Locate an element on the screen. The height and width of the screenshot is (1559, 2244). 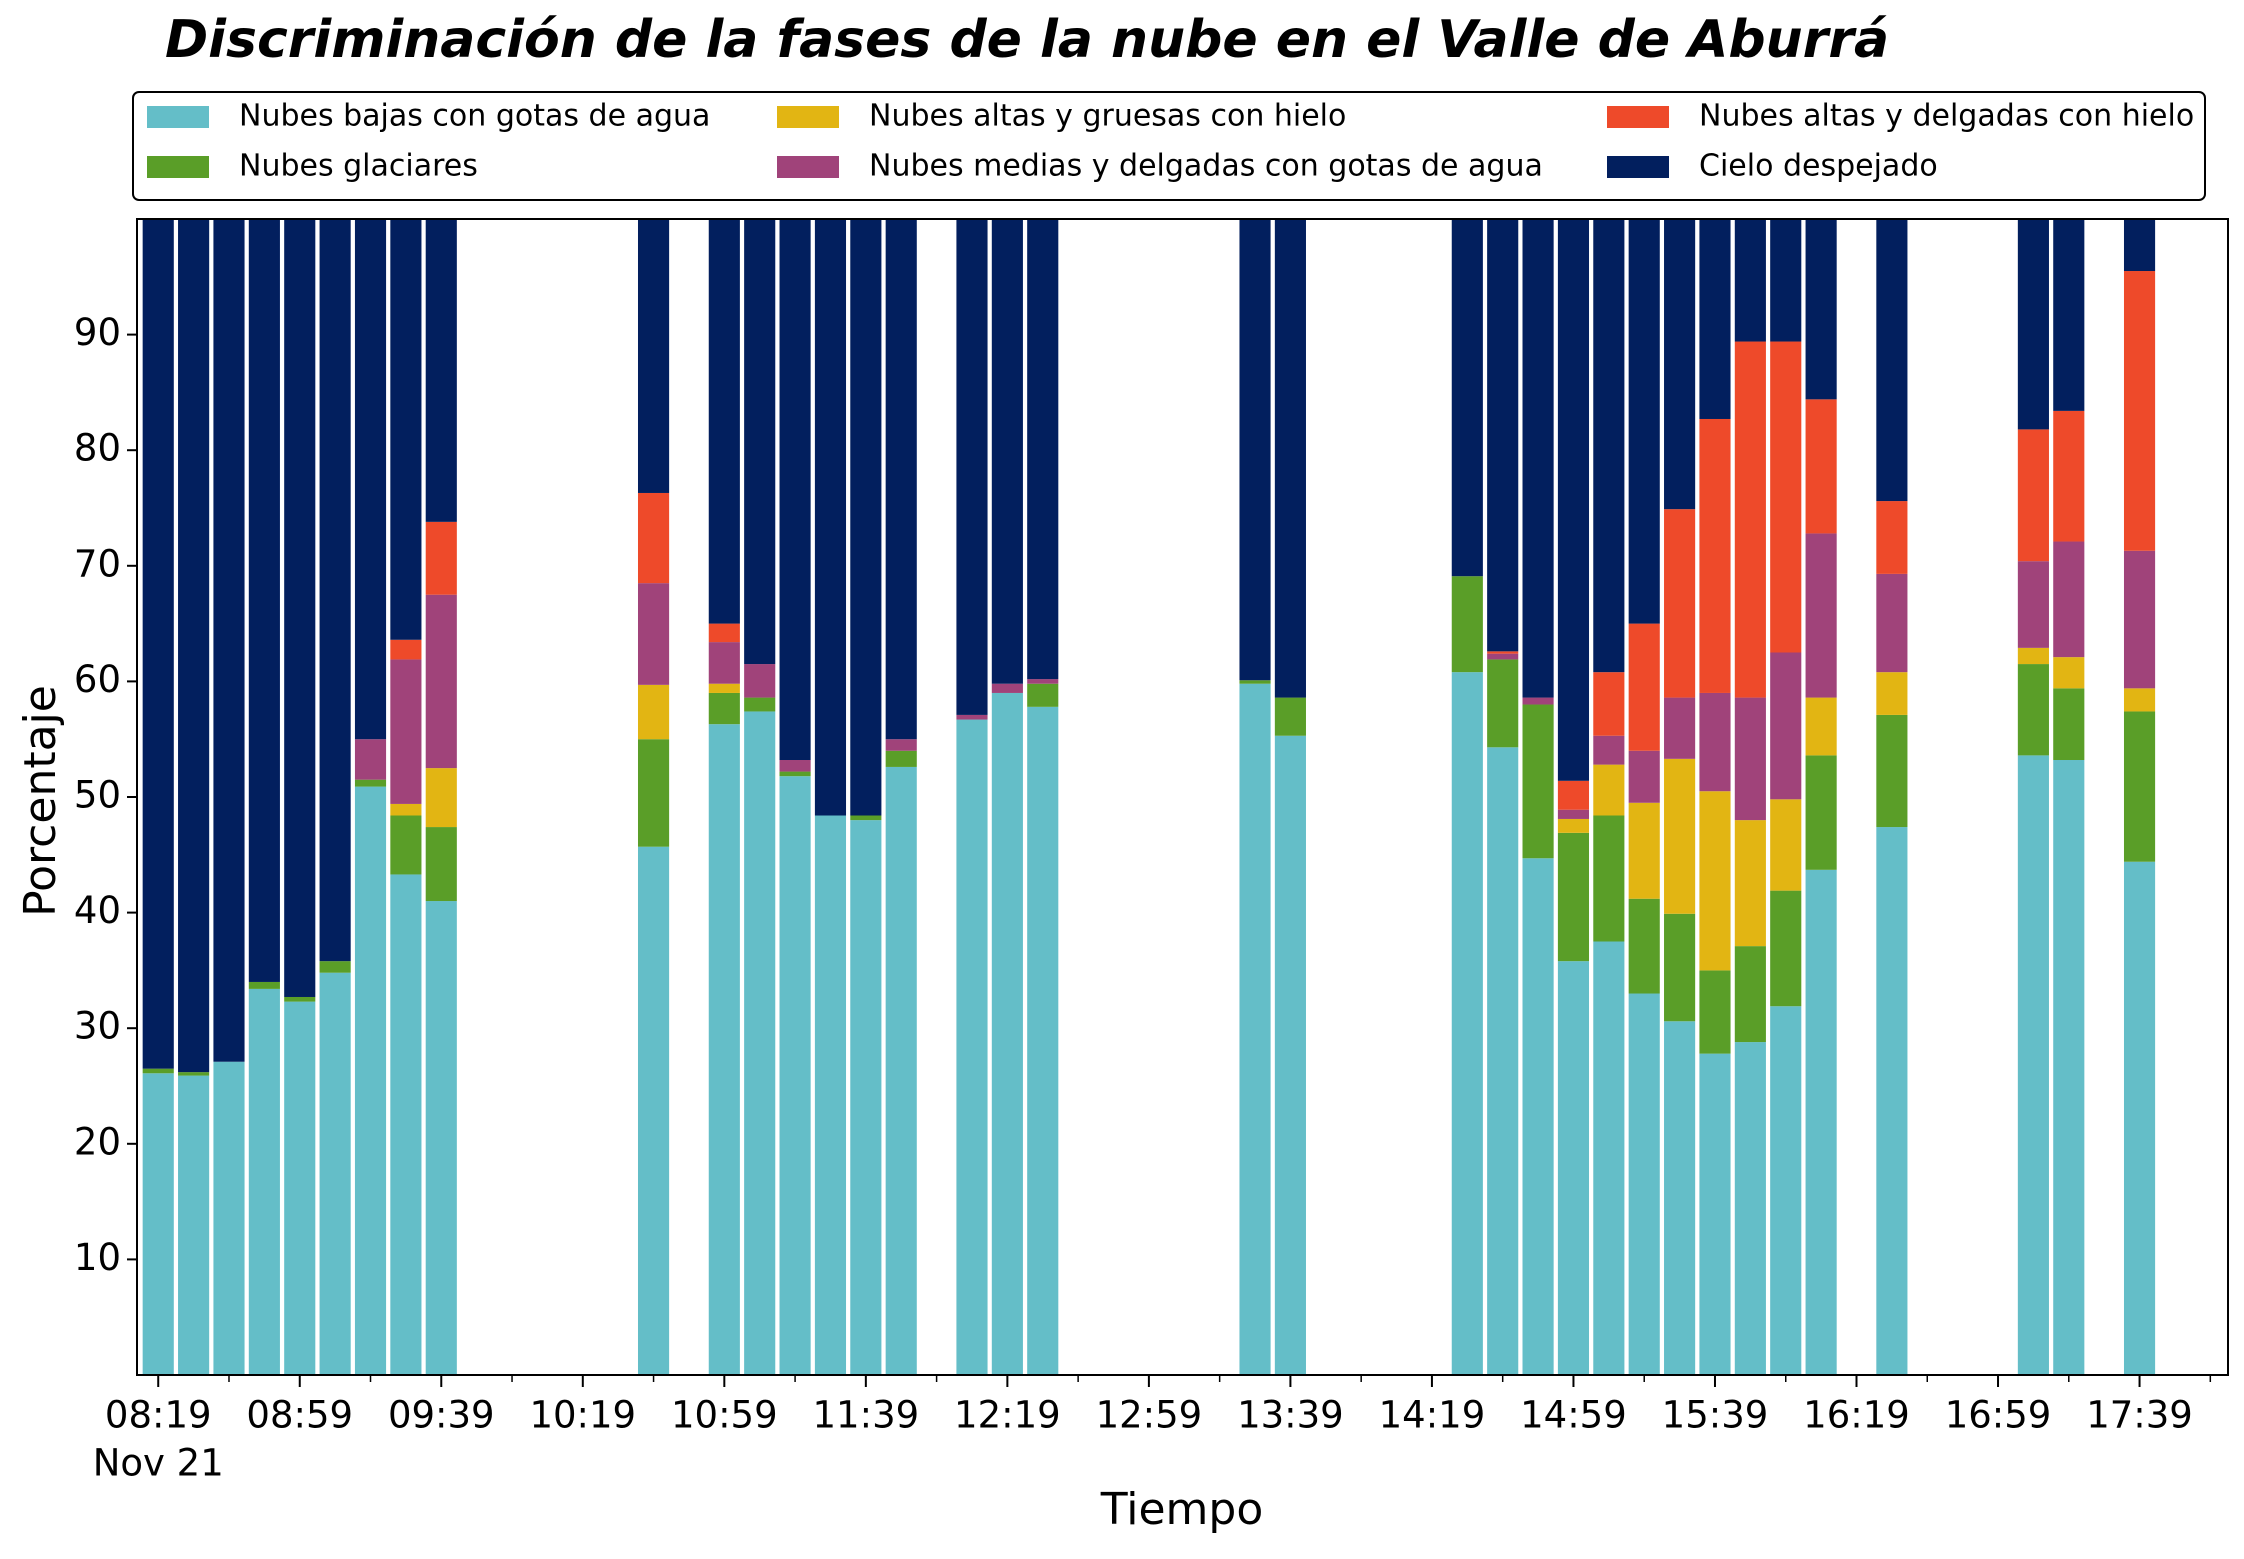
y-tick-label: 20 is located at coordinates (97, 1141).